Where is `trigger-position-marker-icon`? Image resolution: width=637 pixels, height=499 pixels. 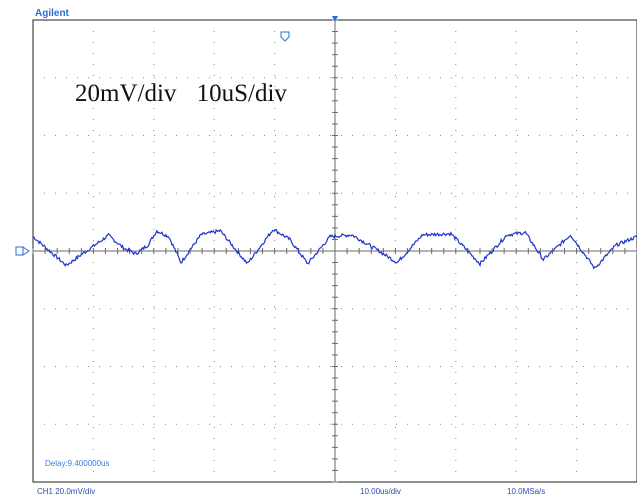 trigger-position-marker-icon is located at coordinates (285, 36).